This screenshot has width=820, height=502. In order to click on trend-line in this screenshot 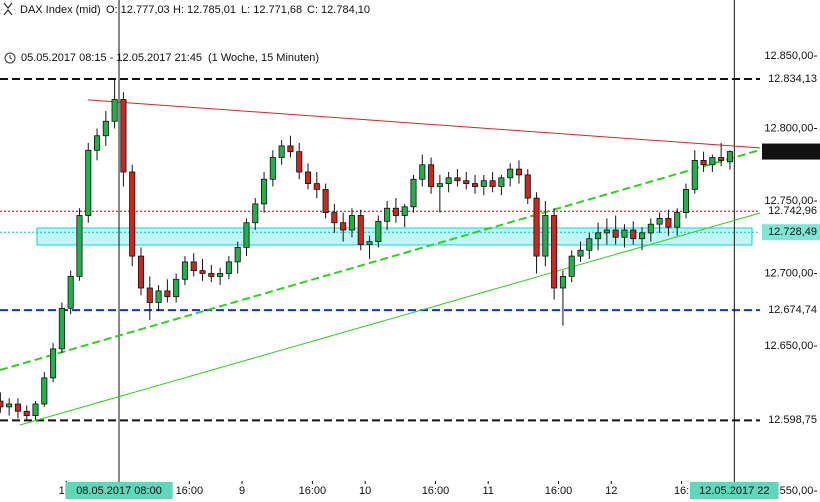, I will do `click(424, 124)`.